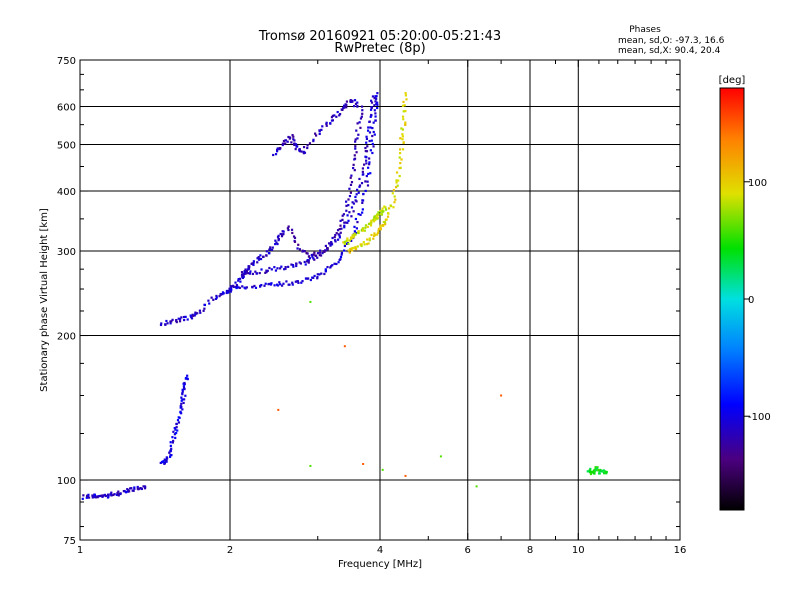 The image size is (800, 600). Describe the element at coordinates (69, 541) in the screenshot. I see `y-tick-label: 75` at that location.